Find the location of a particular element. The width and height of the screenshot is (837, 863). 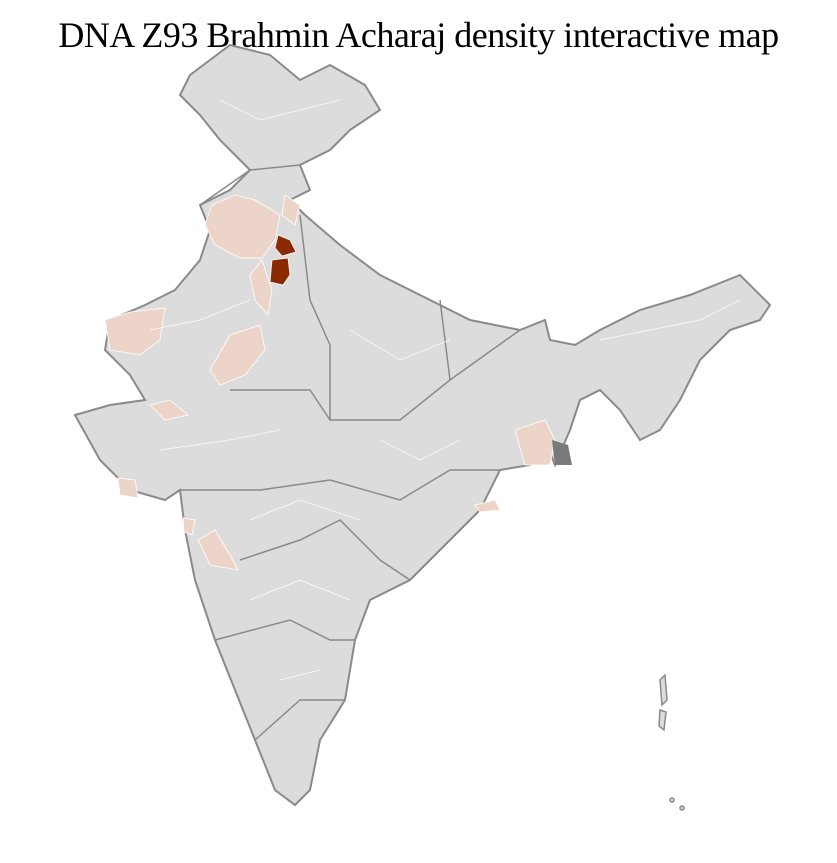

region-odisha is located at coordinates (487, 506).